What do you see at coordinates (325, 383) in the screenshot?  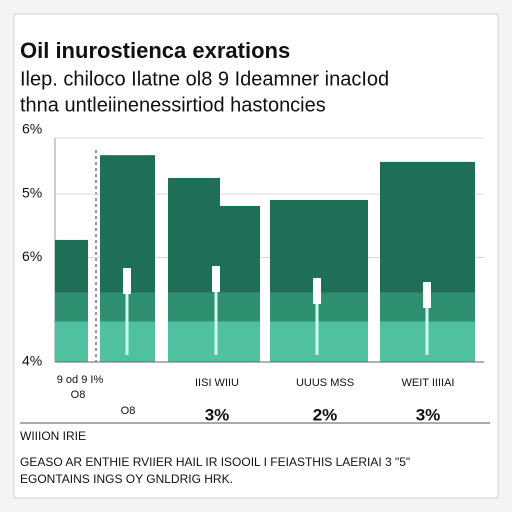 I see `group-label: UUUS MSS` at bounding box center [325, 383].